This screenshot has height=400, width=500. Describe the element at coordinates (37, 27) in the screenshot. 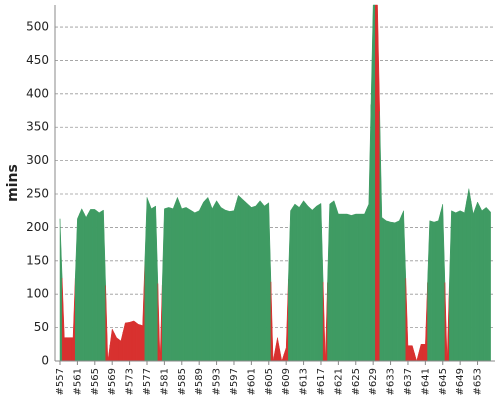

I see `y-tick-label: 500` at that location.